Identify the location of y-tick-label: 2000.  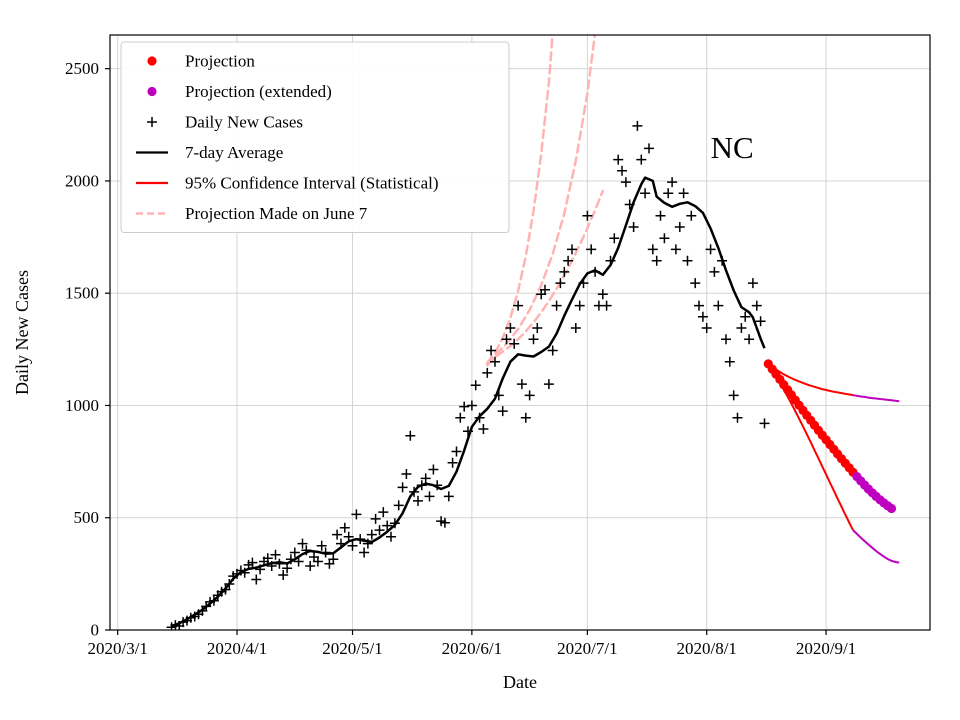
(82, 180).